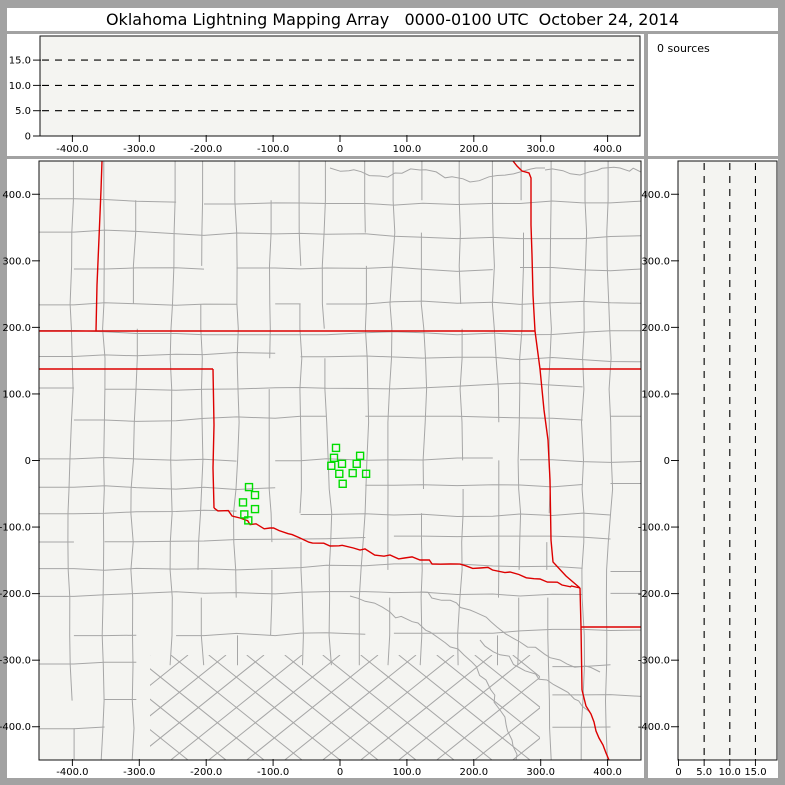  Describe the element at coordinates (345, 707) in the screenshot. I see `county-lines-diagonal` at that location.